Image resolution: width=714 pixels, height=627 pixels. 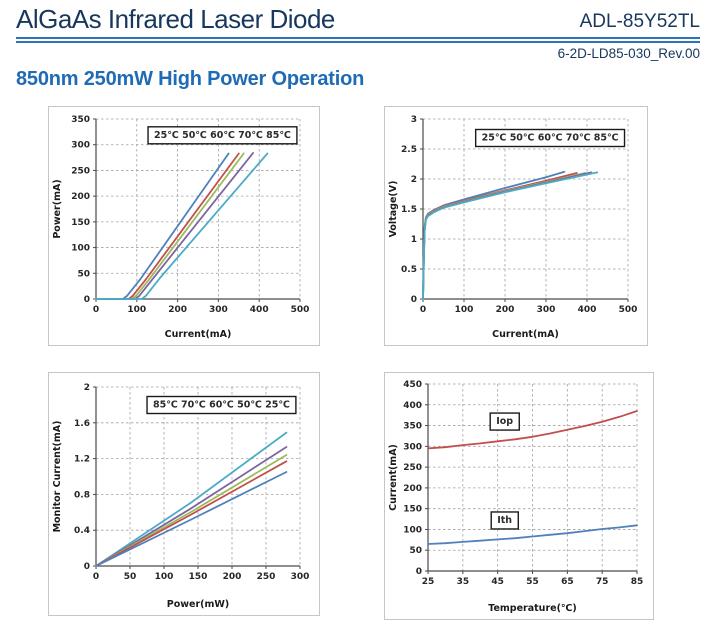 What do you see at coordinates (409, 270) in the screenshot?
I see `svg-text: 0.5` at bounding box center [409, 270].